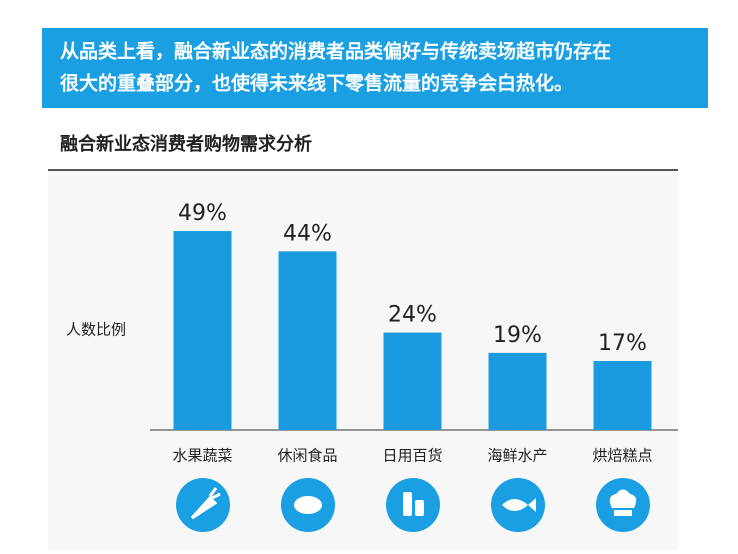  What do you see at coordinates (517, 456) in the screenshot?
I see `x-tick-label: 海鲜水产` at bounding box center [517, 456].